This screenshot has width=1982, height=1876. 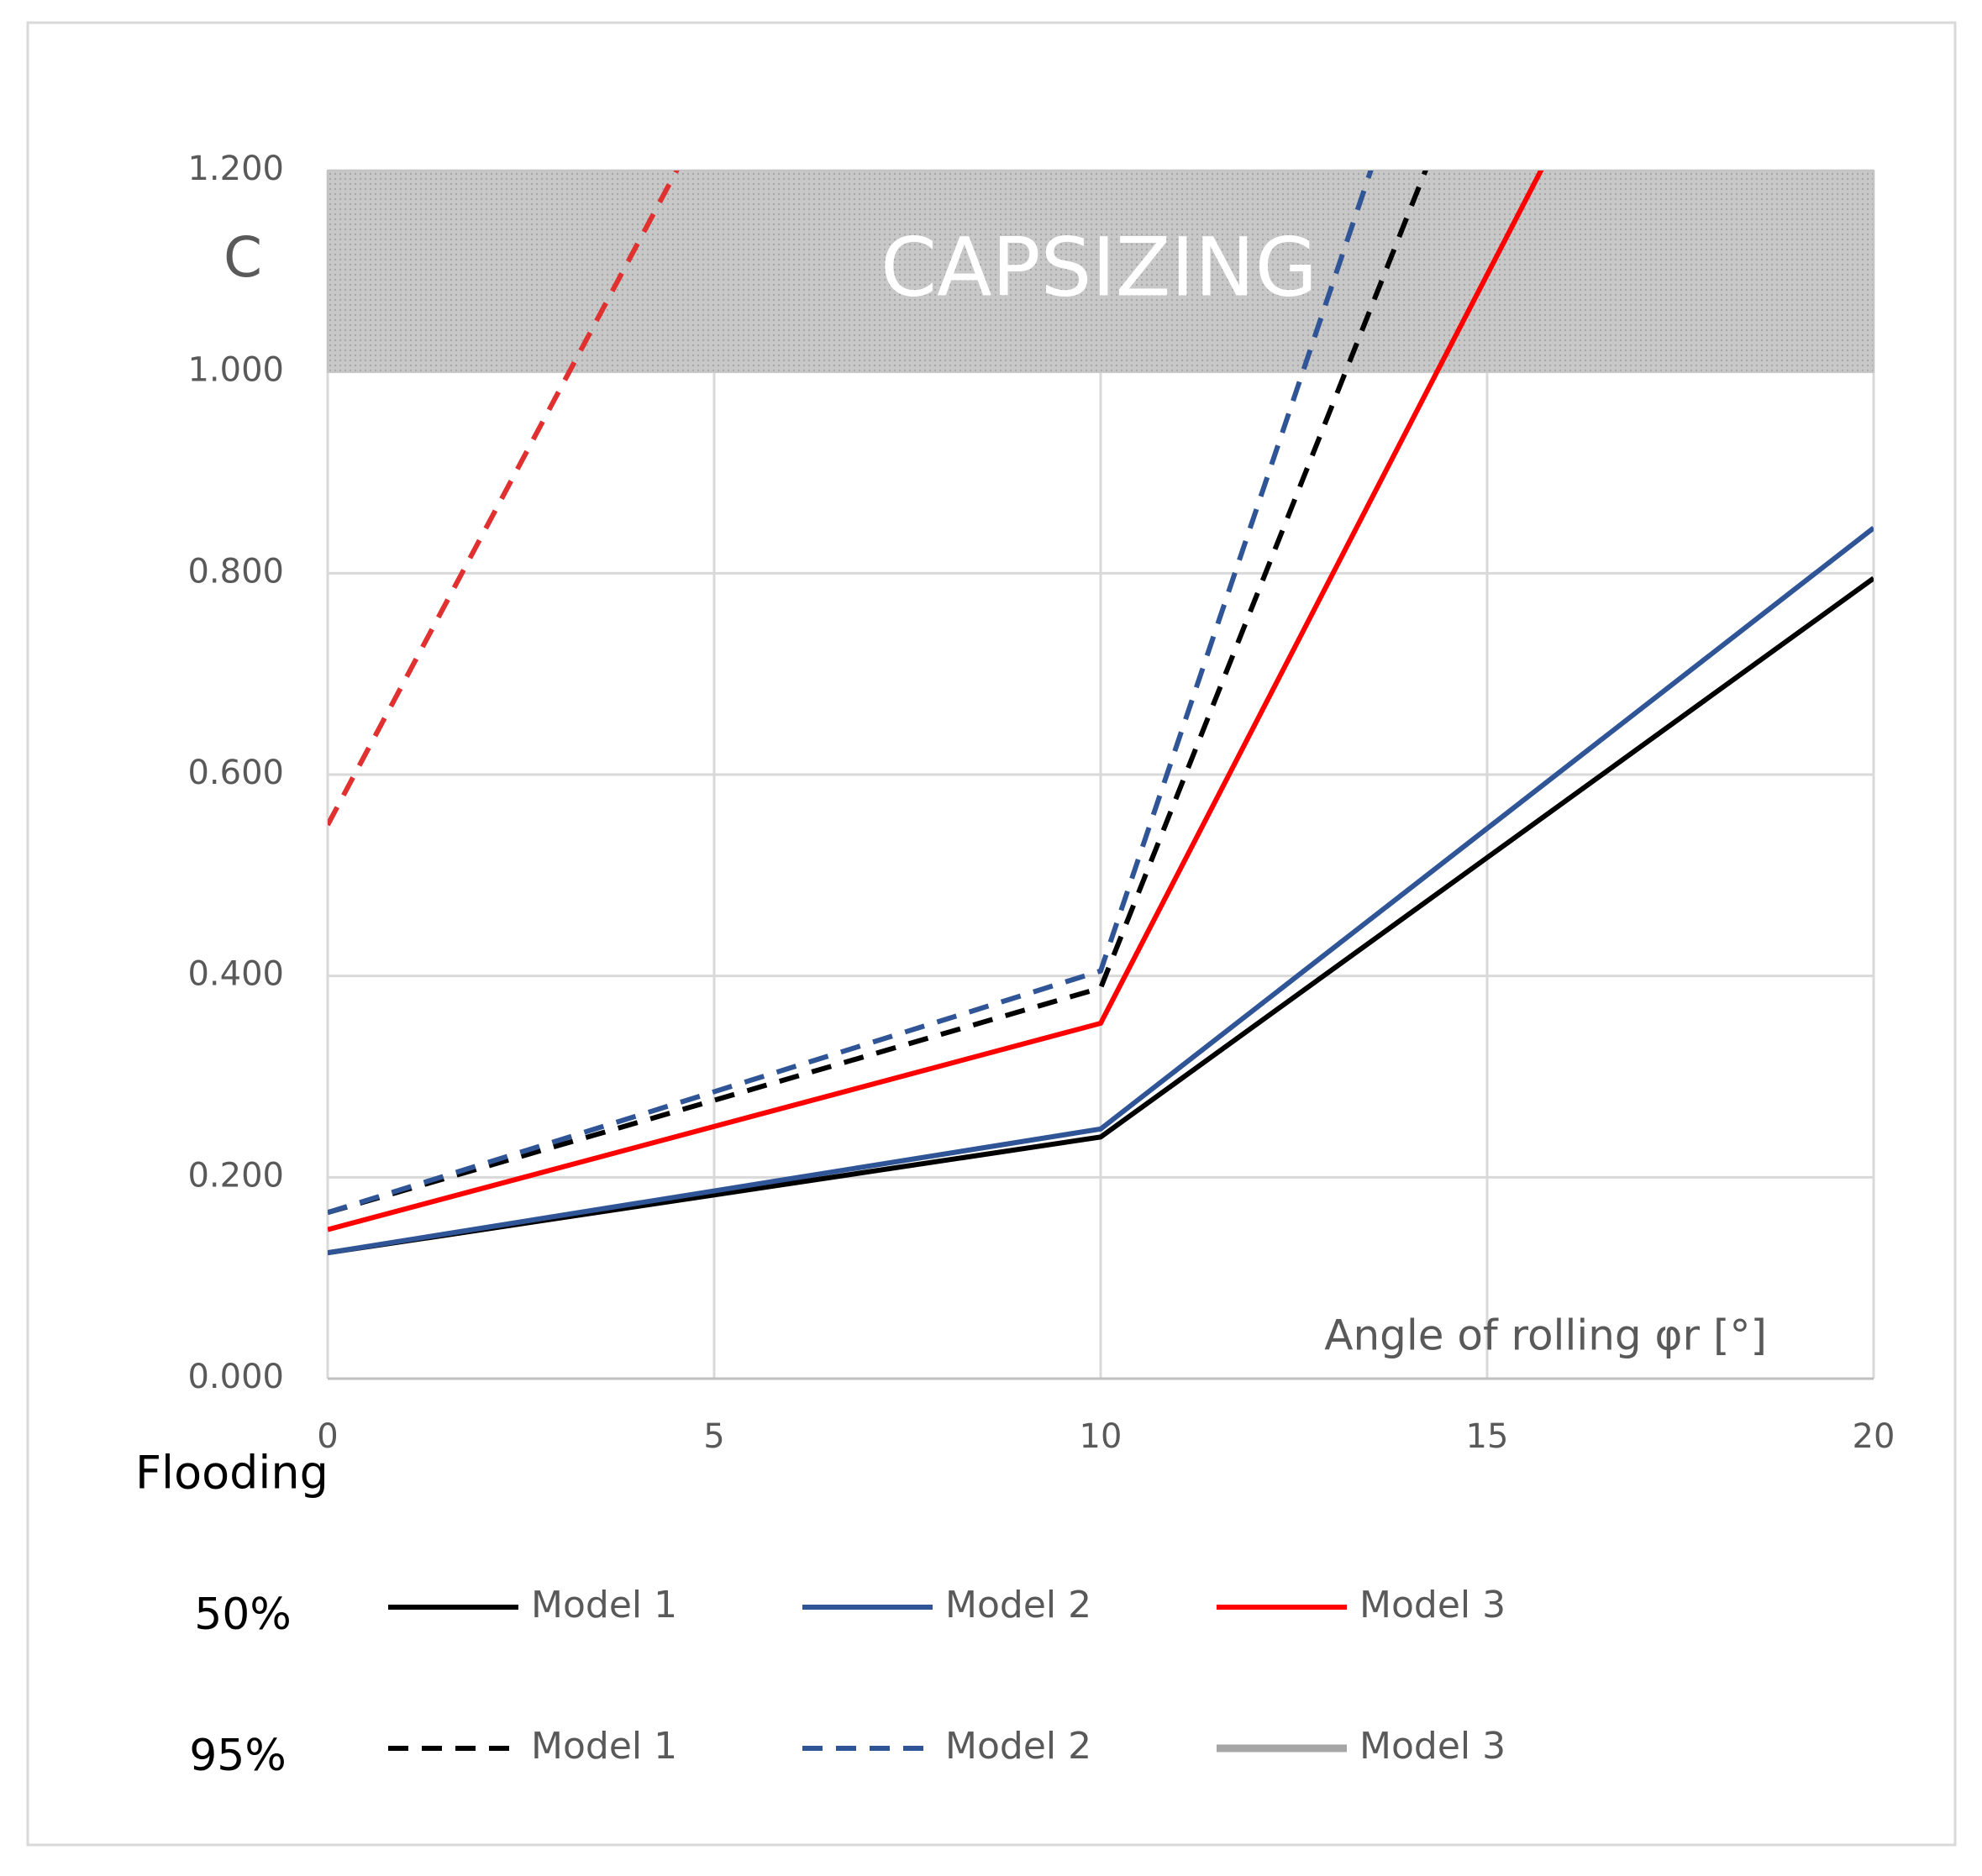 What do you see at coordinates (235, 371) in the screenshot?
I see `y-tick-label: 1.000` at bounding box center [235, 371].